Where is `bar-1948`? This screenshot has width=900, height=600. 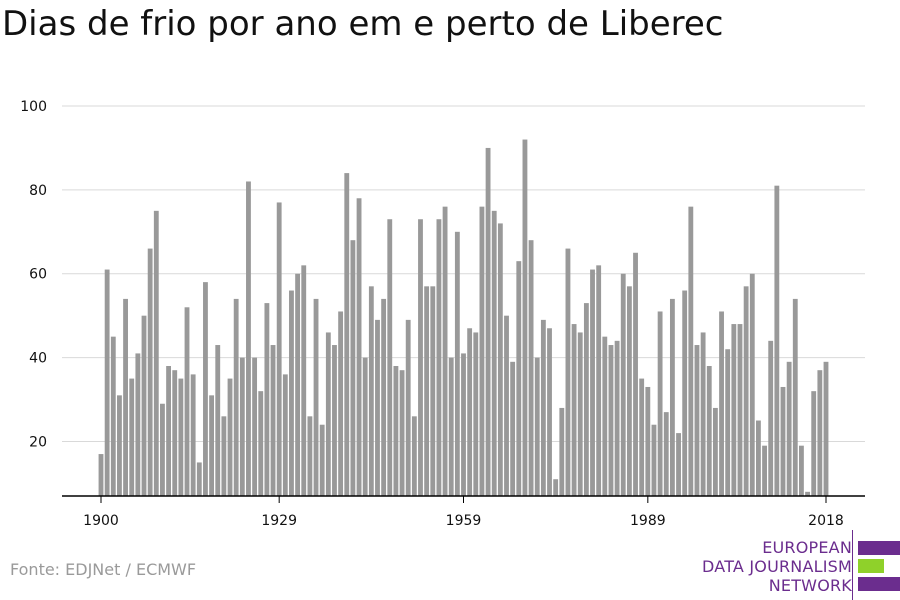 bar-1948 is located at coordinates (396, 431).